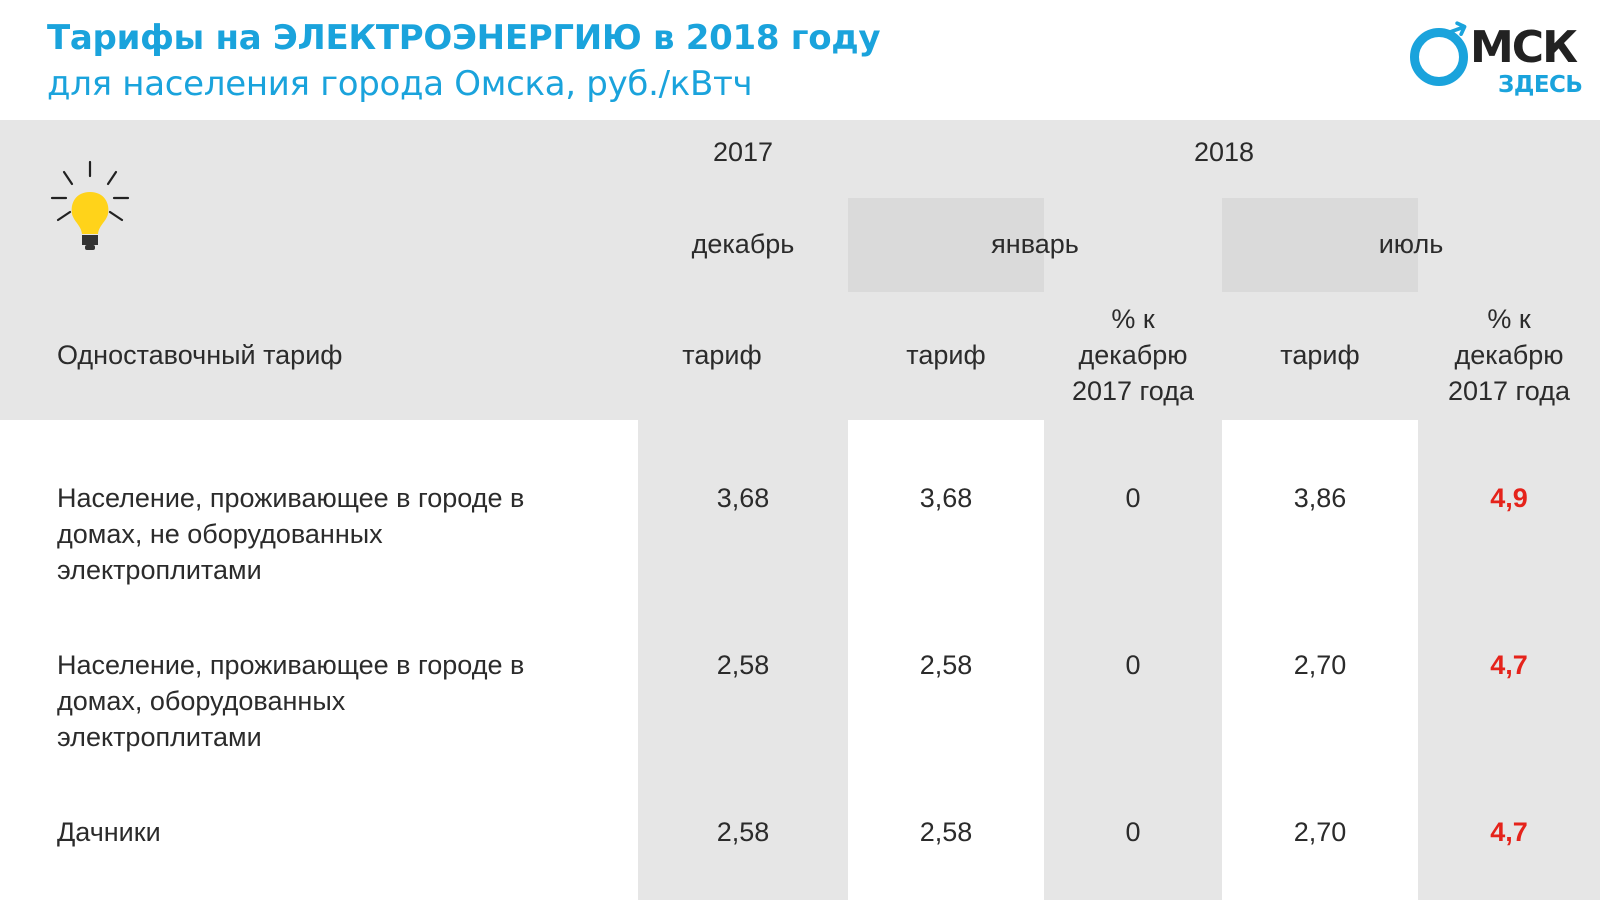  I want to click on header-month-july: июль, so click(1411, 244).